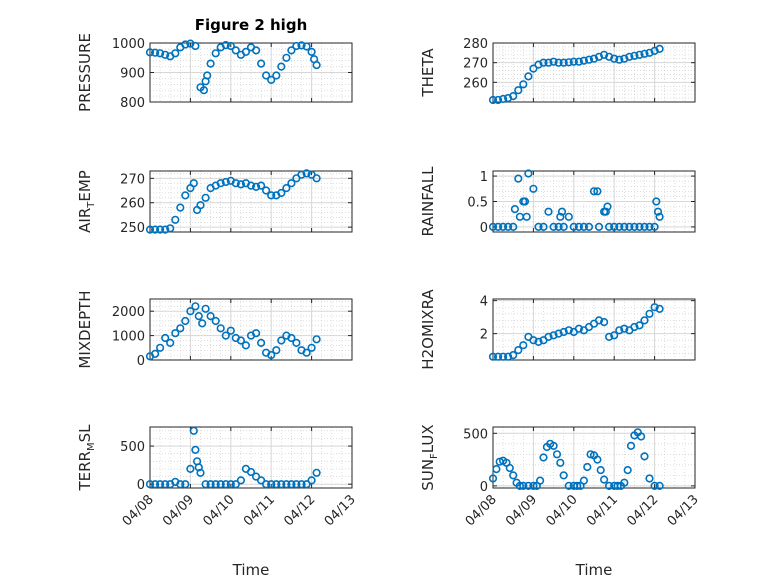 The height and width of the screenshot is (583, 778). I want to click on subplot-rainfall: 0 0.5 1 RAINFALL, so click(557, 201).